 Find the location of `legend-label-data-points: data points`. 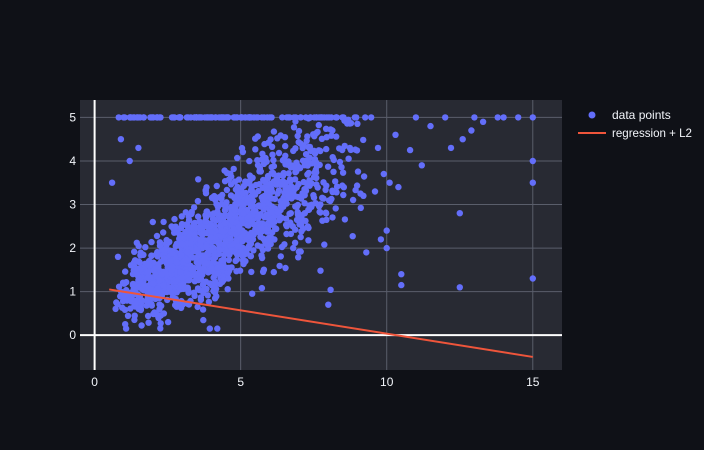

legend-label-data-points: data points is located at coordinates (641, 115).